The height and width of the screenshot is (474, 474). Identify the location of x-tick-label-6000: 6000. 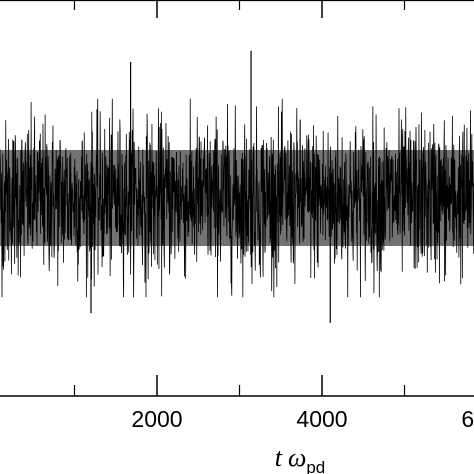
(467, 419).